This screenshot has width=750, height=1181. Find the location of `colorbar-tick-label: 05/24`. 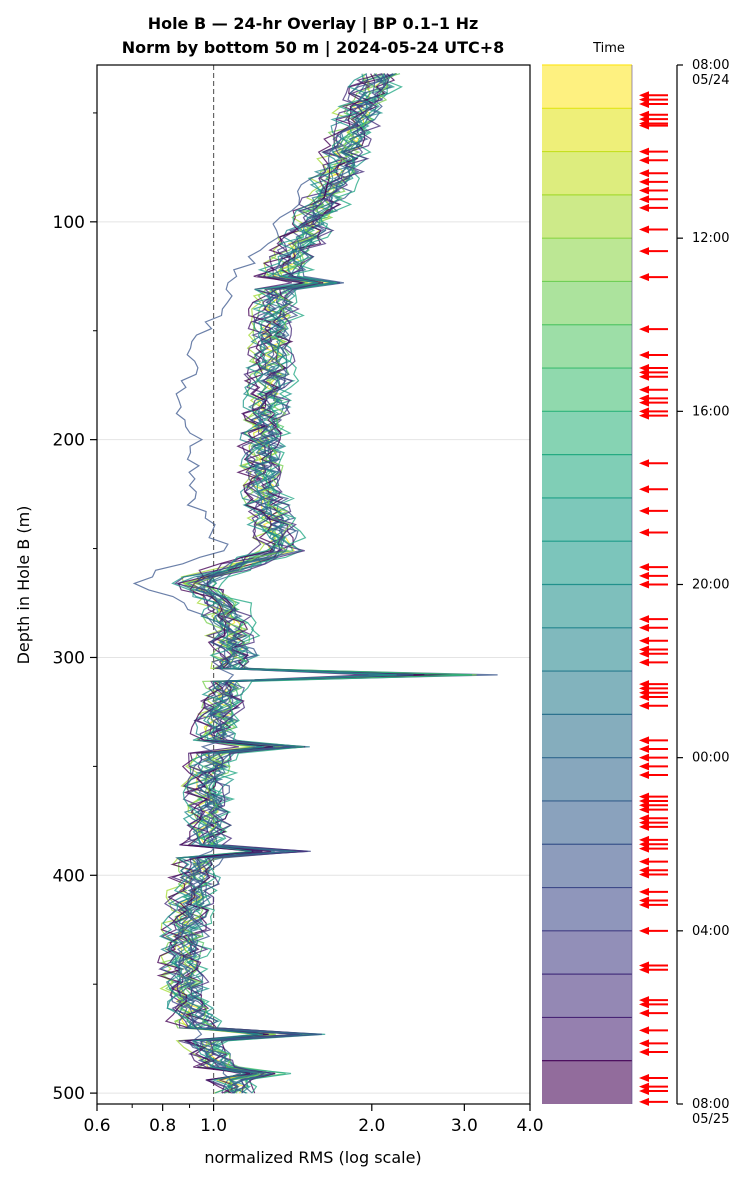

colorbar-tick-label: 05/24 is located at coordinates (710, 80).